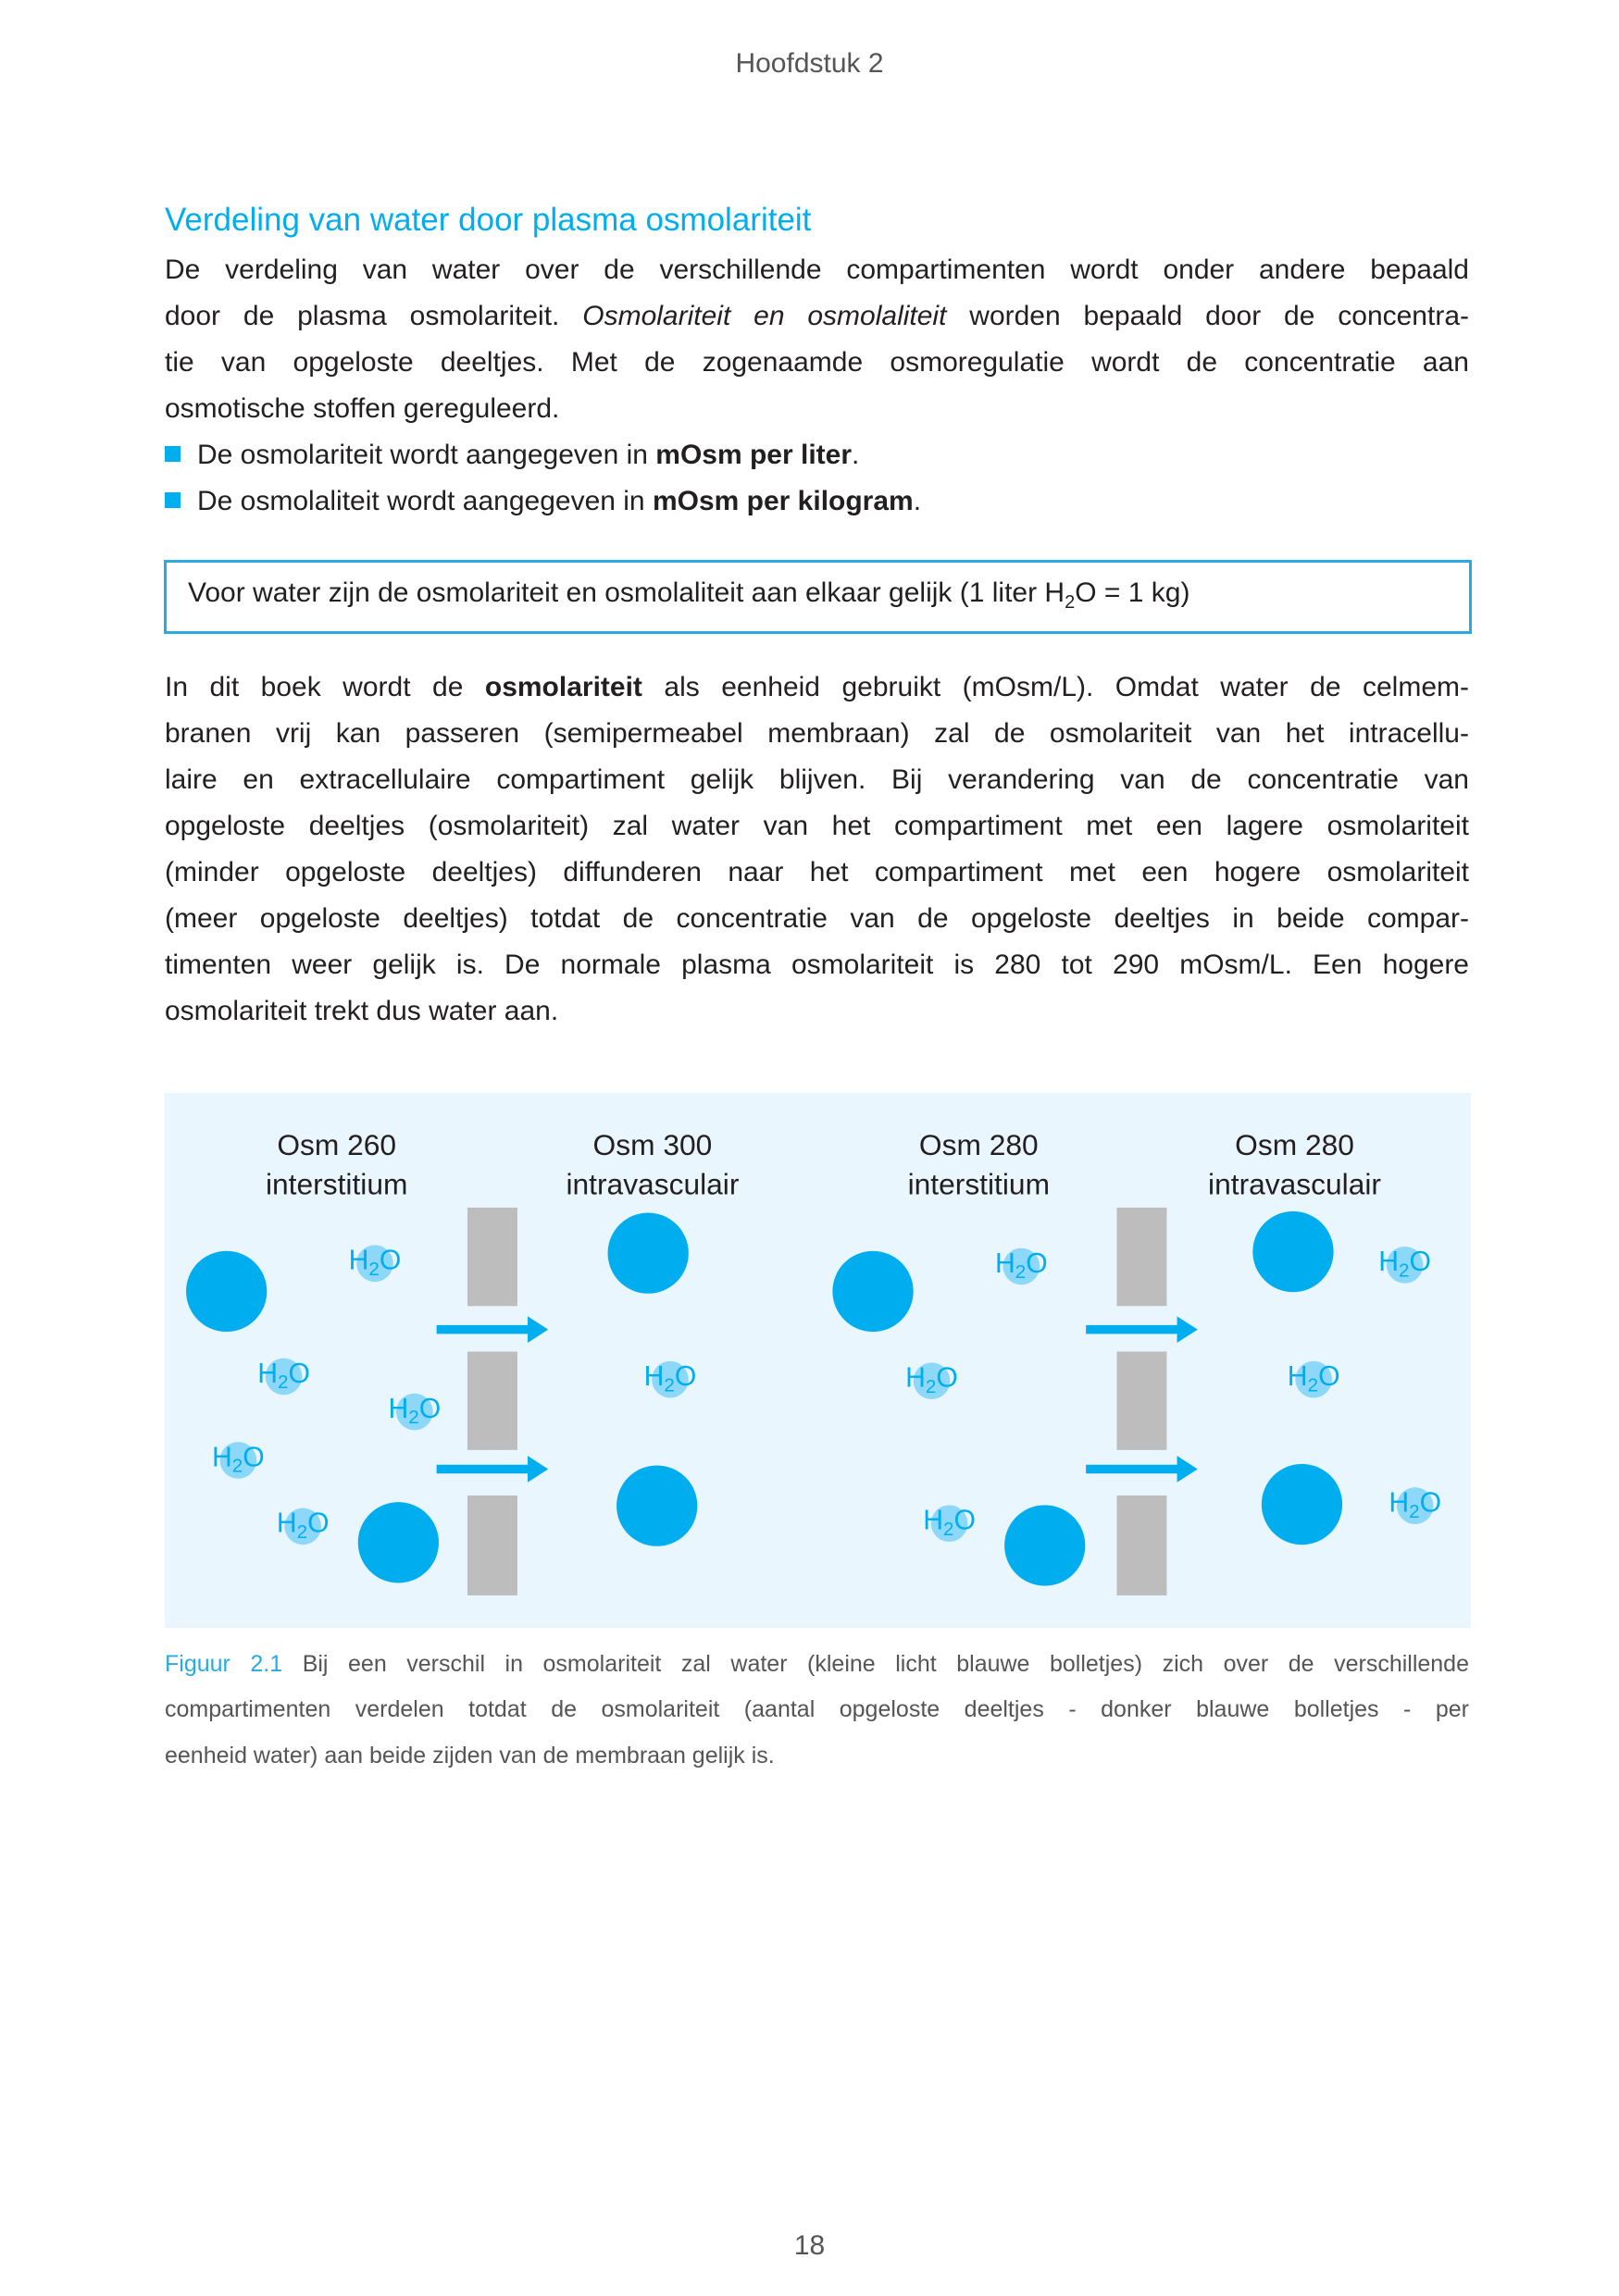 The image size is (1619, 2296). I want to click on compartment-osm-label: Osm 300, so click(653, 1145).